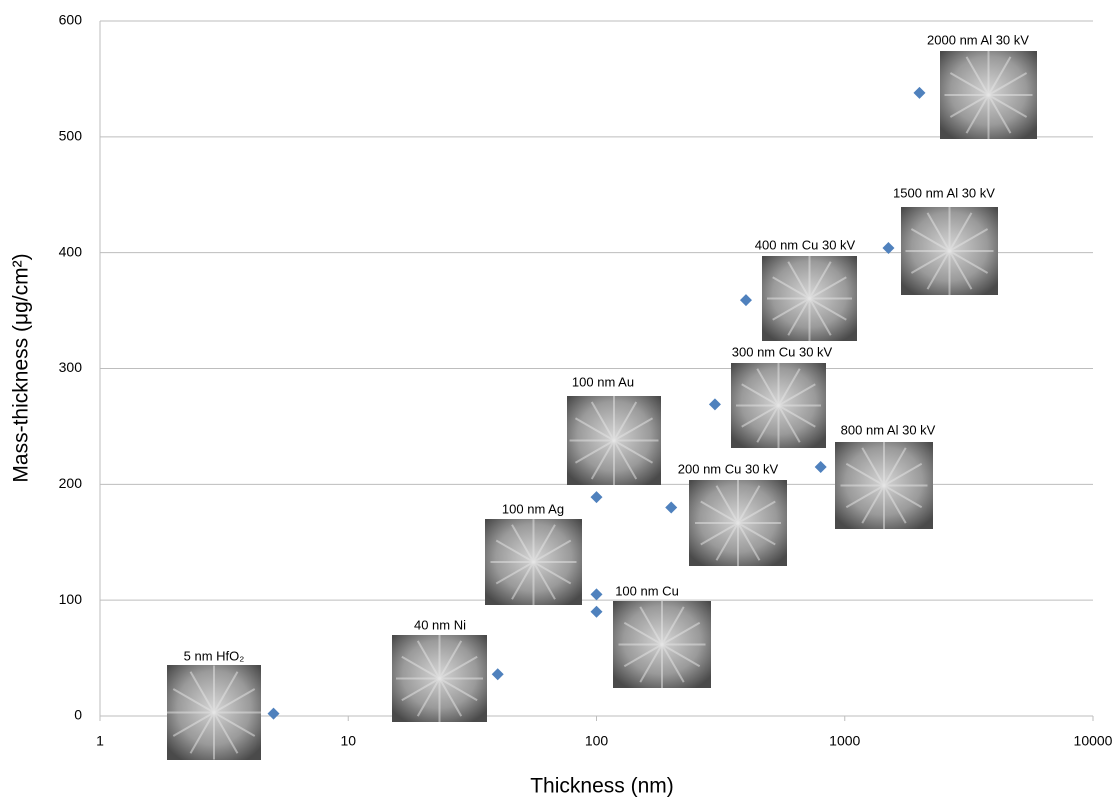 The image size is (1120, 801). I want to click on x-tick-label: 100, so click(597, 741).